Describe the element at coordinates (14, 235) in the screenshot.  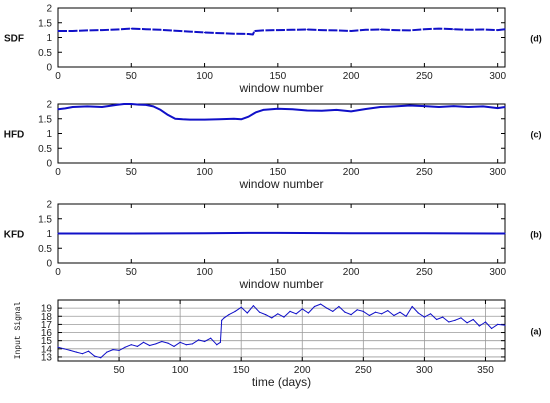
I see `y-axis-label: KFD` at that location.